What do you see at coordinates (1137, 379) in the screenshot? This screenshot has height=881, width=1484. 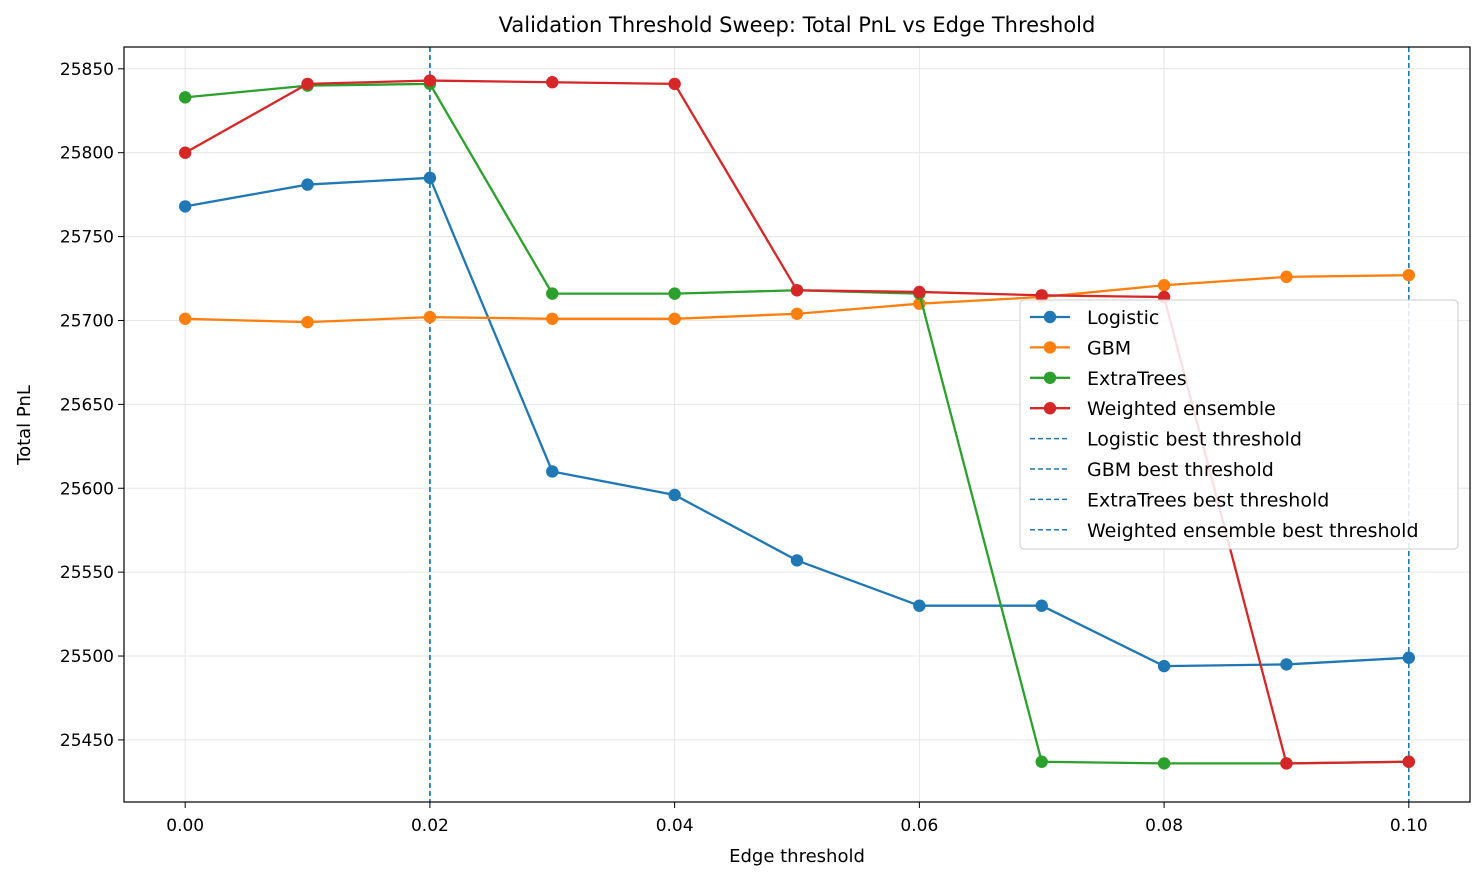 I see `legend-label: ExtraTrees` at bounding box center [1137, 379].